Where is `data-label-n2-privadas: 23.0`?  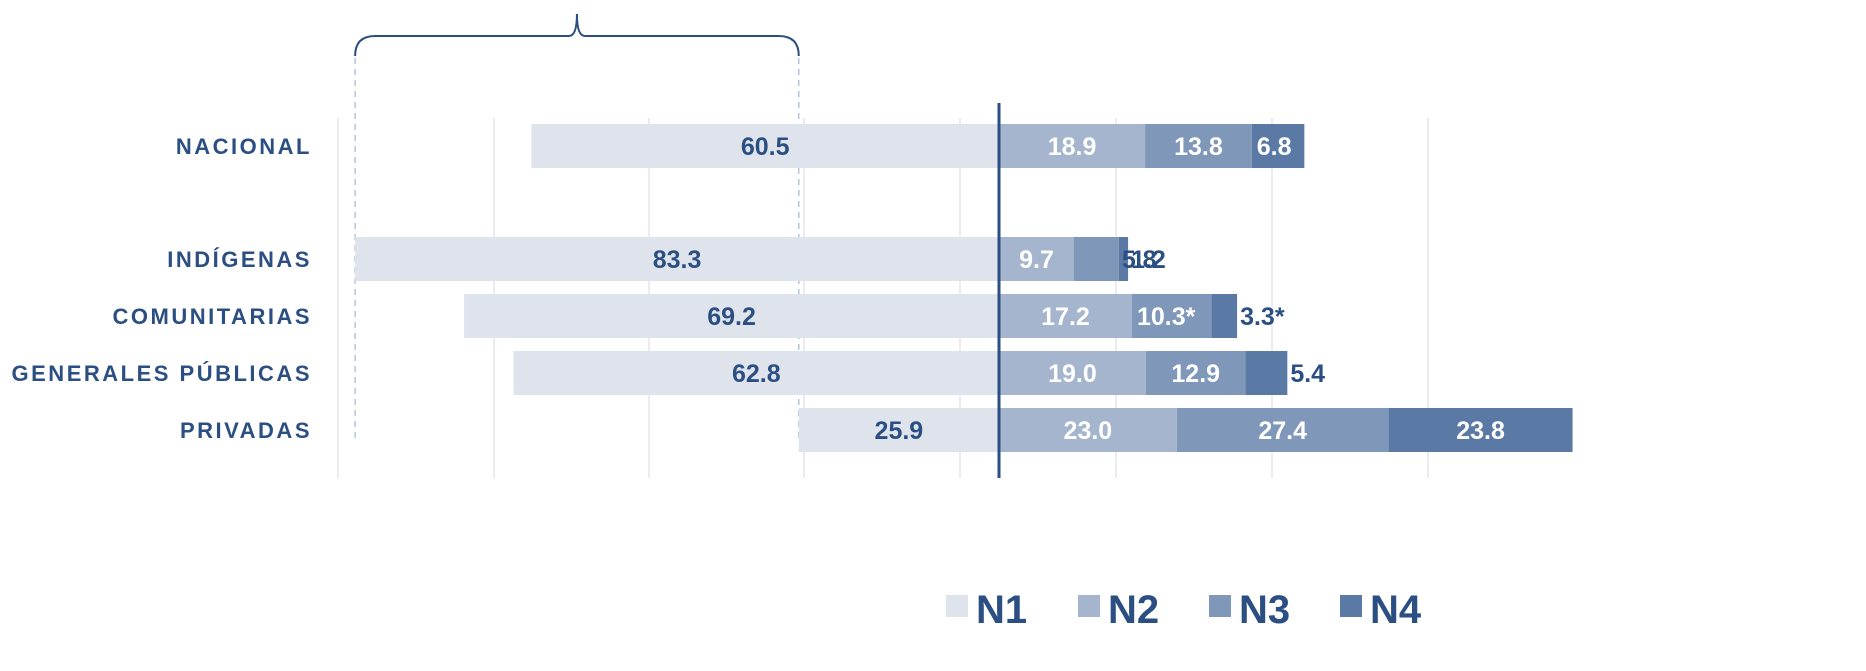
data-label-n2-privadas: 23.0 is located at coordinates (1088, 431).